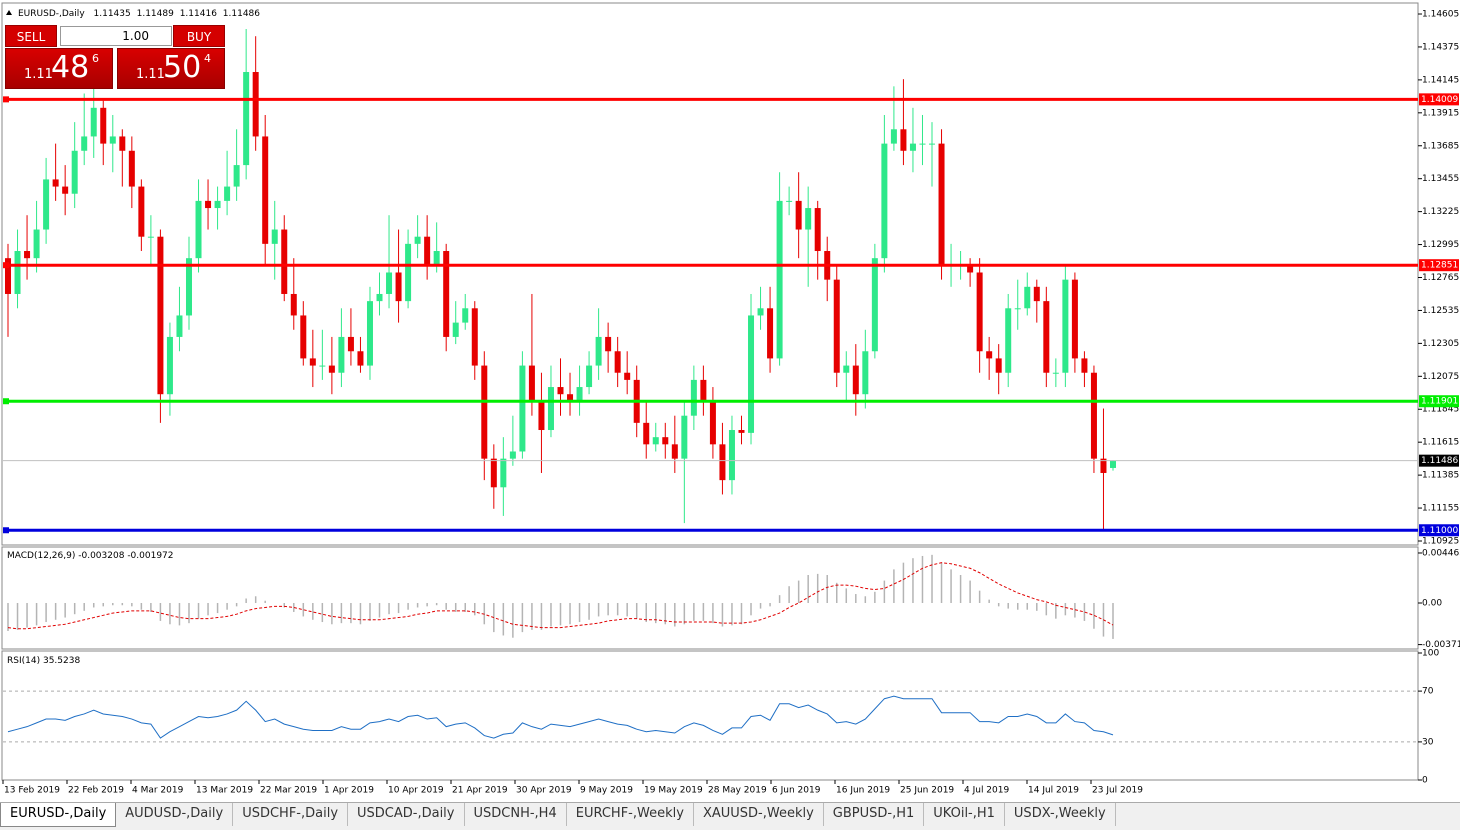 Image resolution: width=1460 pixels, height=830 pixels. I want to click on bid-quote: 1.11 48 6, so click(59, 68).